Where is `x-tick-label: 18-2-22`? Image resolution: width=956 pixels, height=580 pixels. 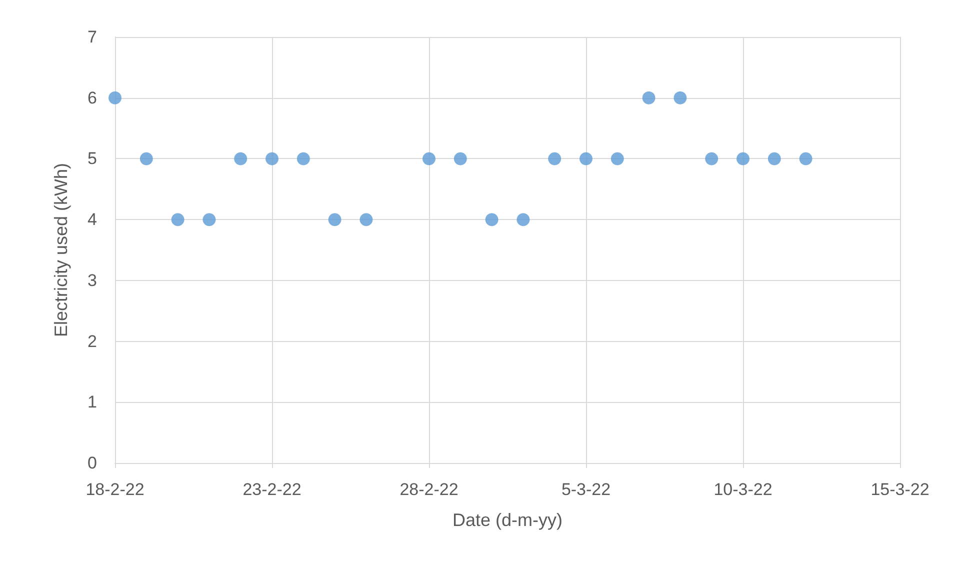 x-tick-label: 18-2-22 is located at coordinates (115, 489).